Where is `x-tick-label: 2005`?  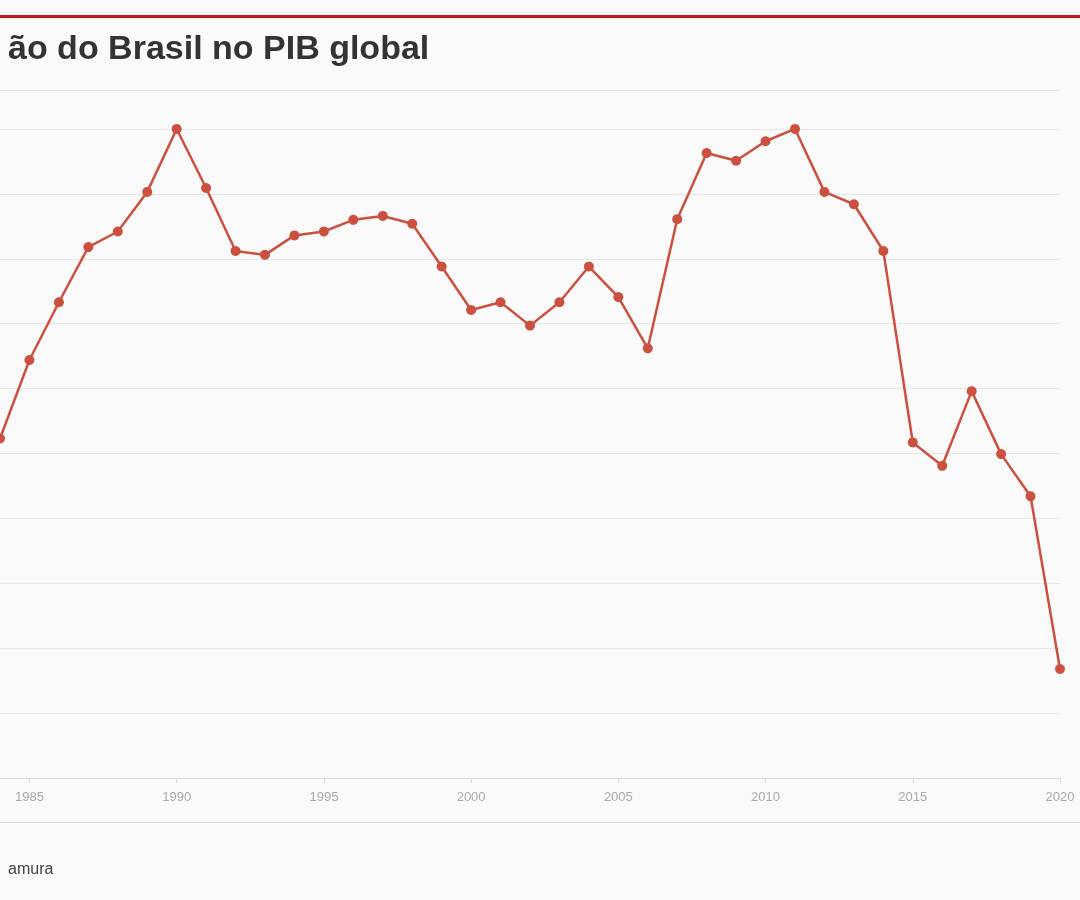 x-tick-label: 2005 is located at coordinates (618, 796).